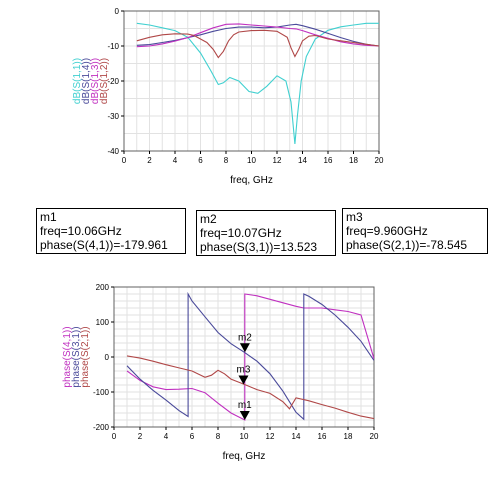 The width and height of the screenshot is (500, 477). Describe the element at coordinates (113, 81) in the screenshot. I see `y-tick-label: -20` at that location.